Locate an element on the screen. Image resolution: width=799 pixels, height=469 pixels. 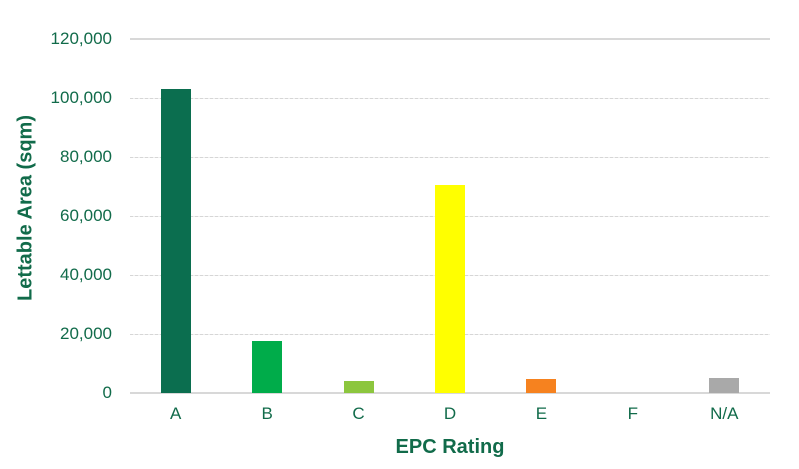
x-axis-tick-labels: A B C D E F N/A is located at coordinates (450, 414).